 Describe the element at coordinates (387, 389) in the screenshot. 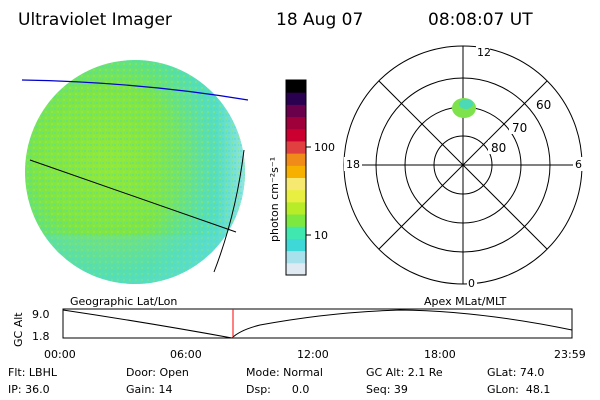

I see `seq-status: Seq: 39` at that location.